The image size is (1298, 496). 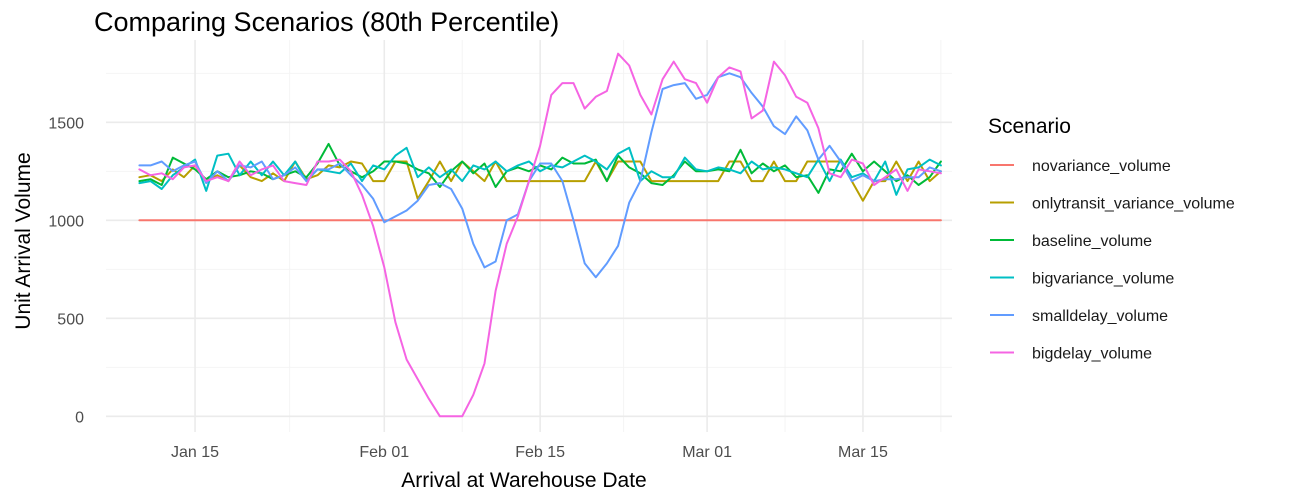 What do you see at coordinates (1100, 316) in the screenshot?
I see `legend-label: smalldelay_volume` at bounding box center [1100, 316].